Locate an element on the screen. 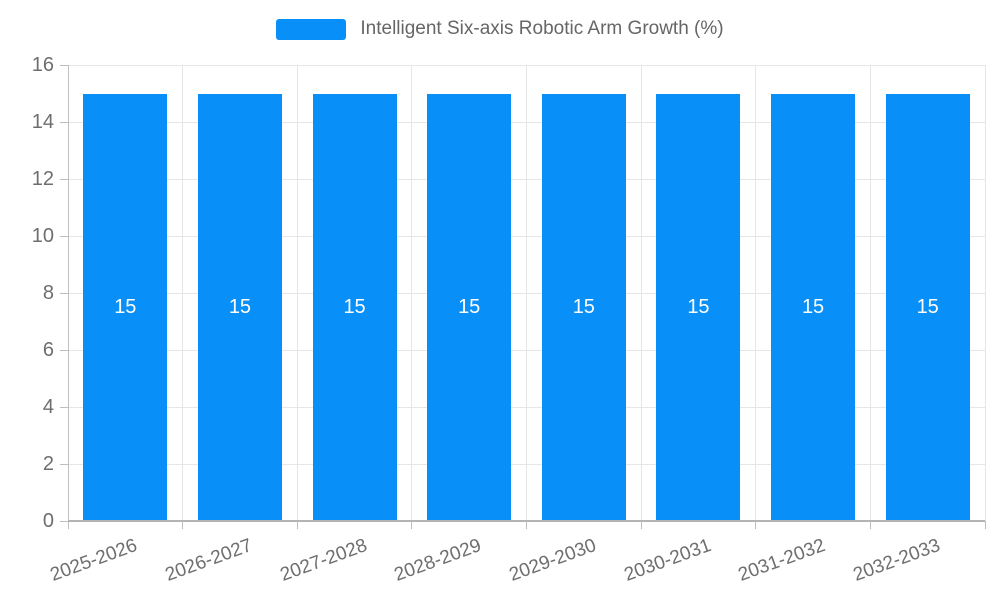 Image resolution: width=1000 pixels, height=600 pixels. y-tick-label: 6 is located at coordinates (48, 350).